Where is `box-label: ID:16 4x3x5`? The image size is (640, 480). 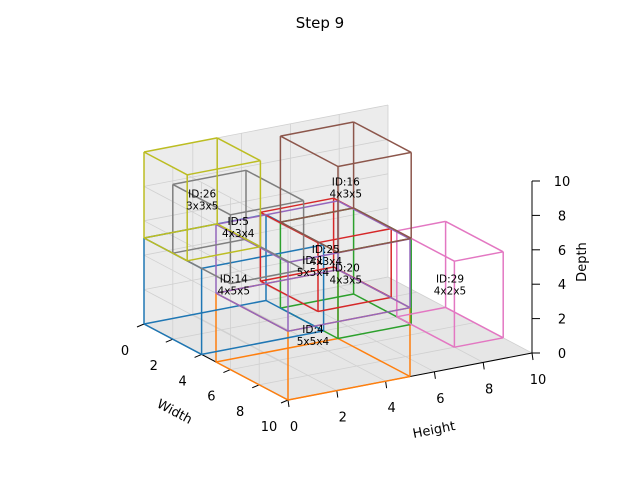 box-label: ID:16 4x3x5 is located at coordinates (346, 188).